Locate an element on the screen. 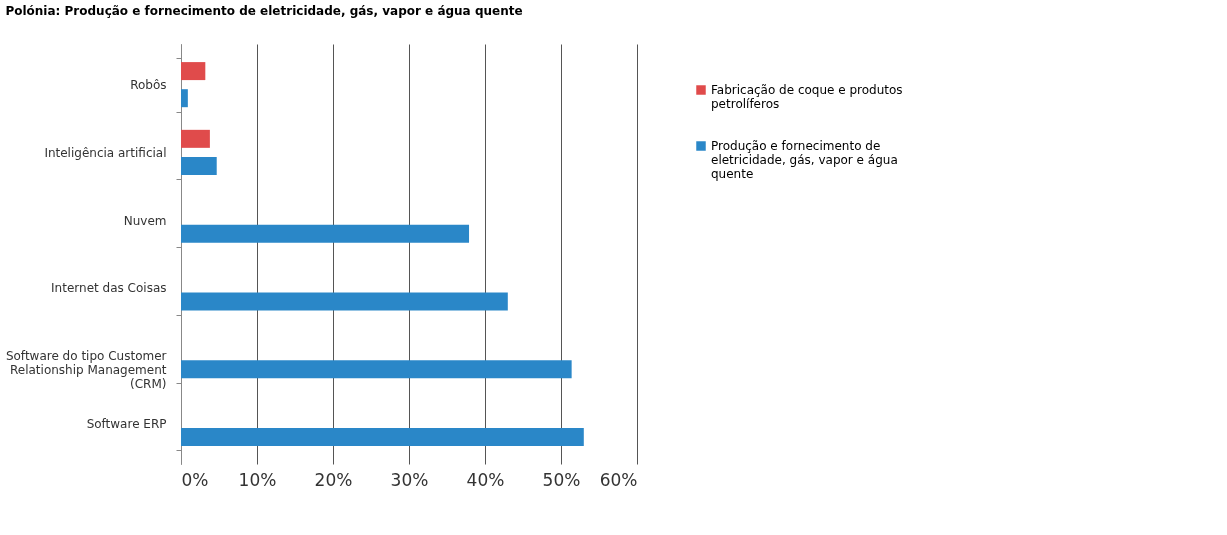 This screenshot has width=1227, height=535. x-tick-label: 20% is located at coordinates (333, 479).